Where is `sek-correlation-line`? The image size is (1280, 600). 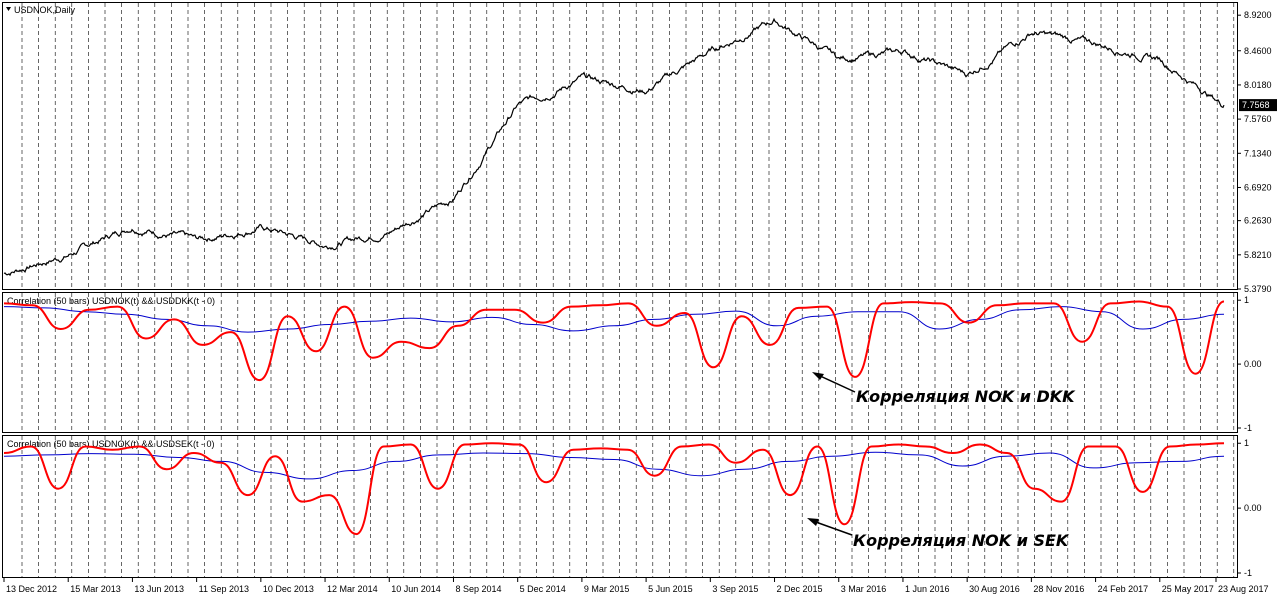
sek-correlation-line is located at coordinates (614, 489).